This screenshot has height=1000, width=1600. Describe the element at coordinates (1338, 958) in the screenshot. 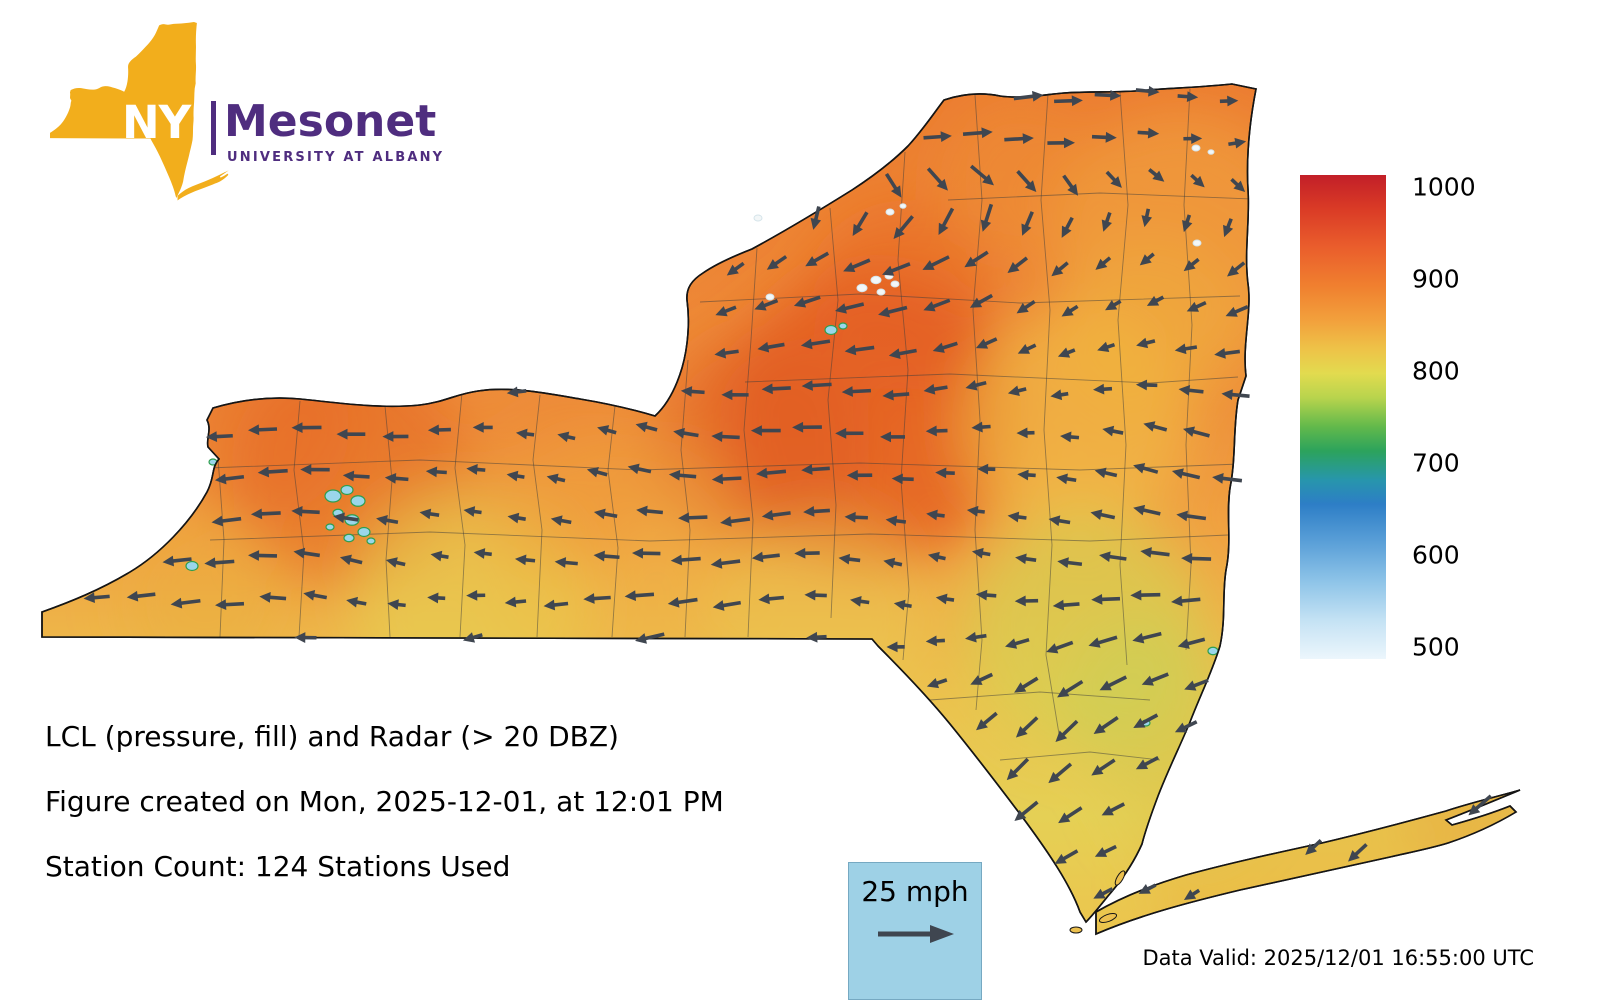

I see `data-valid-text: Data Valid: 2025/12/01 16:55:00 UTC` at that location.